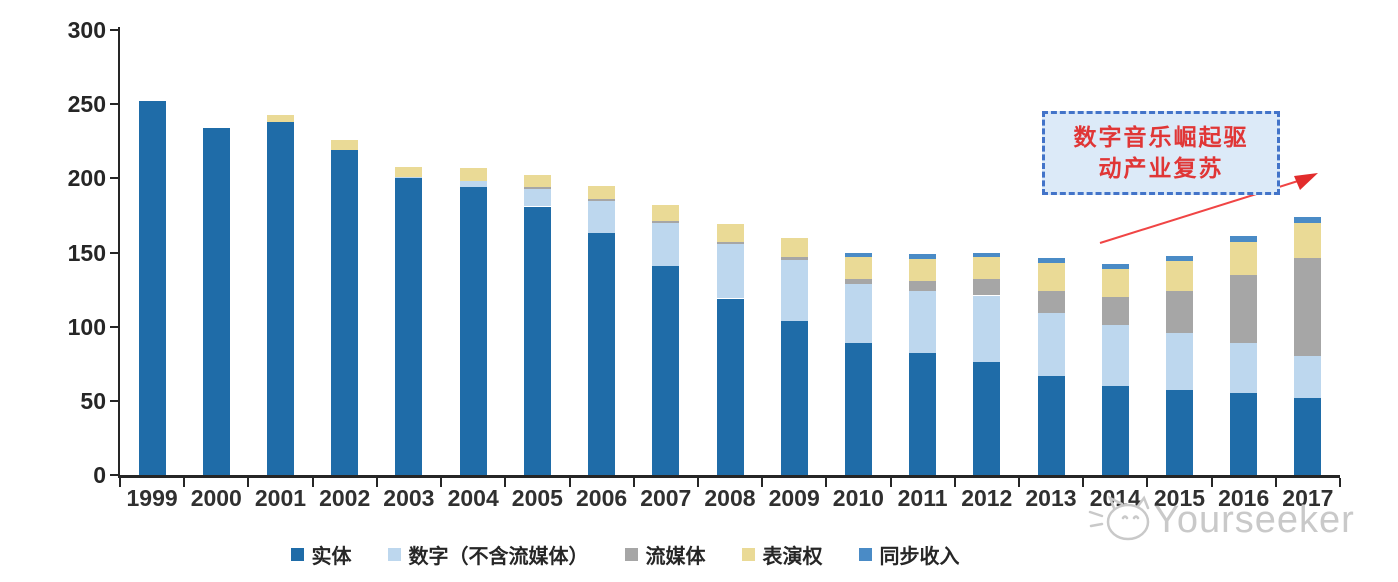 The height and width of the screenshot is (582, 1398). What do you see at coordinates (280, 298) in the screenshot?
I see `bar-2001-实体` at bounding box center [280, 298].